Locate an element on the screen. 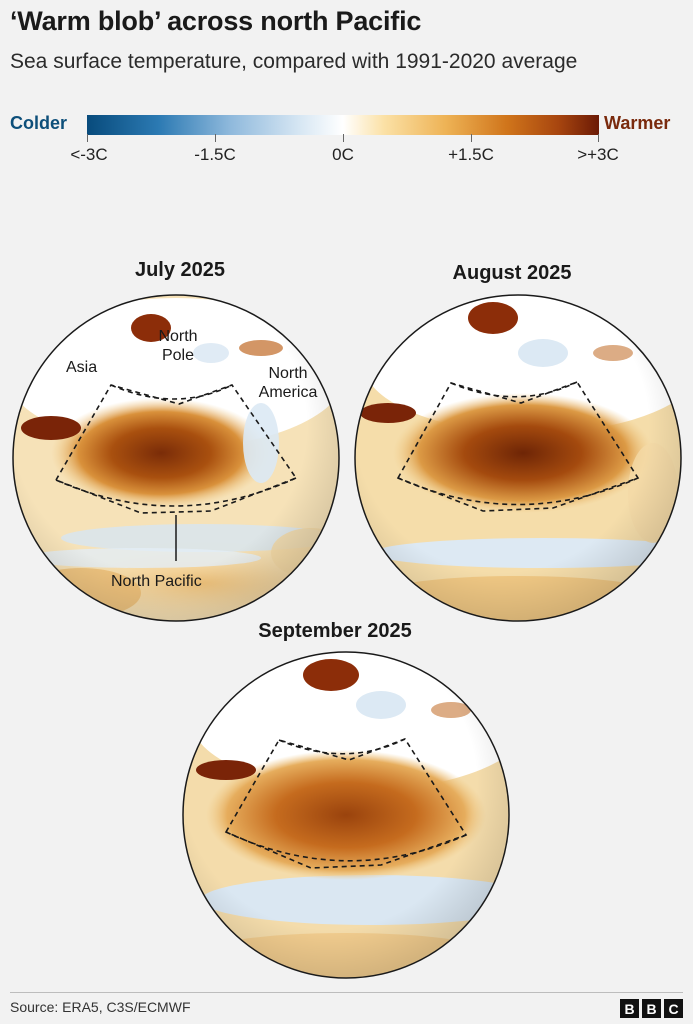  chart-title: ‘Warm blob’ across north Pacific is located at coordinates (216, 21).